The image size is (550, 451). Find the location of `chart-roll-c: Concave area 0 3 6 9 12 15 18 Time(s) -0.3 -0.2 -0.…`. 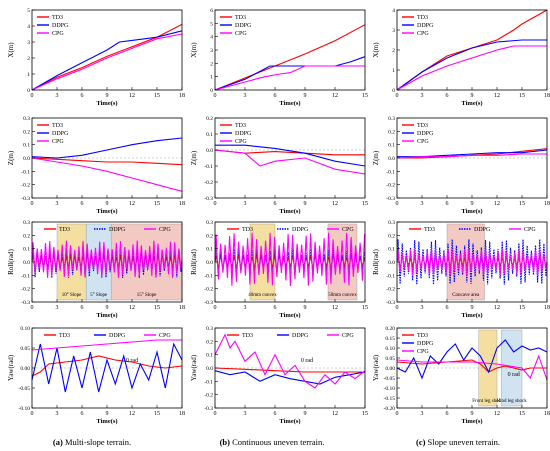

chart-roll-c: Concave area 0 3 6 9 12 15 18 Time(s) -0.3 -0.2 -0.… is located at coordinates (461, 269).